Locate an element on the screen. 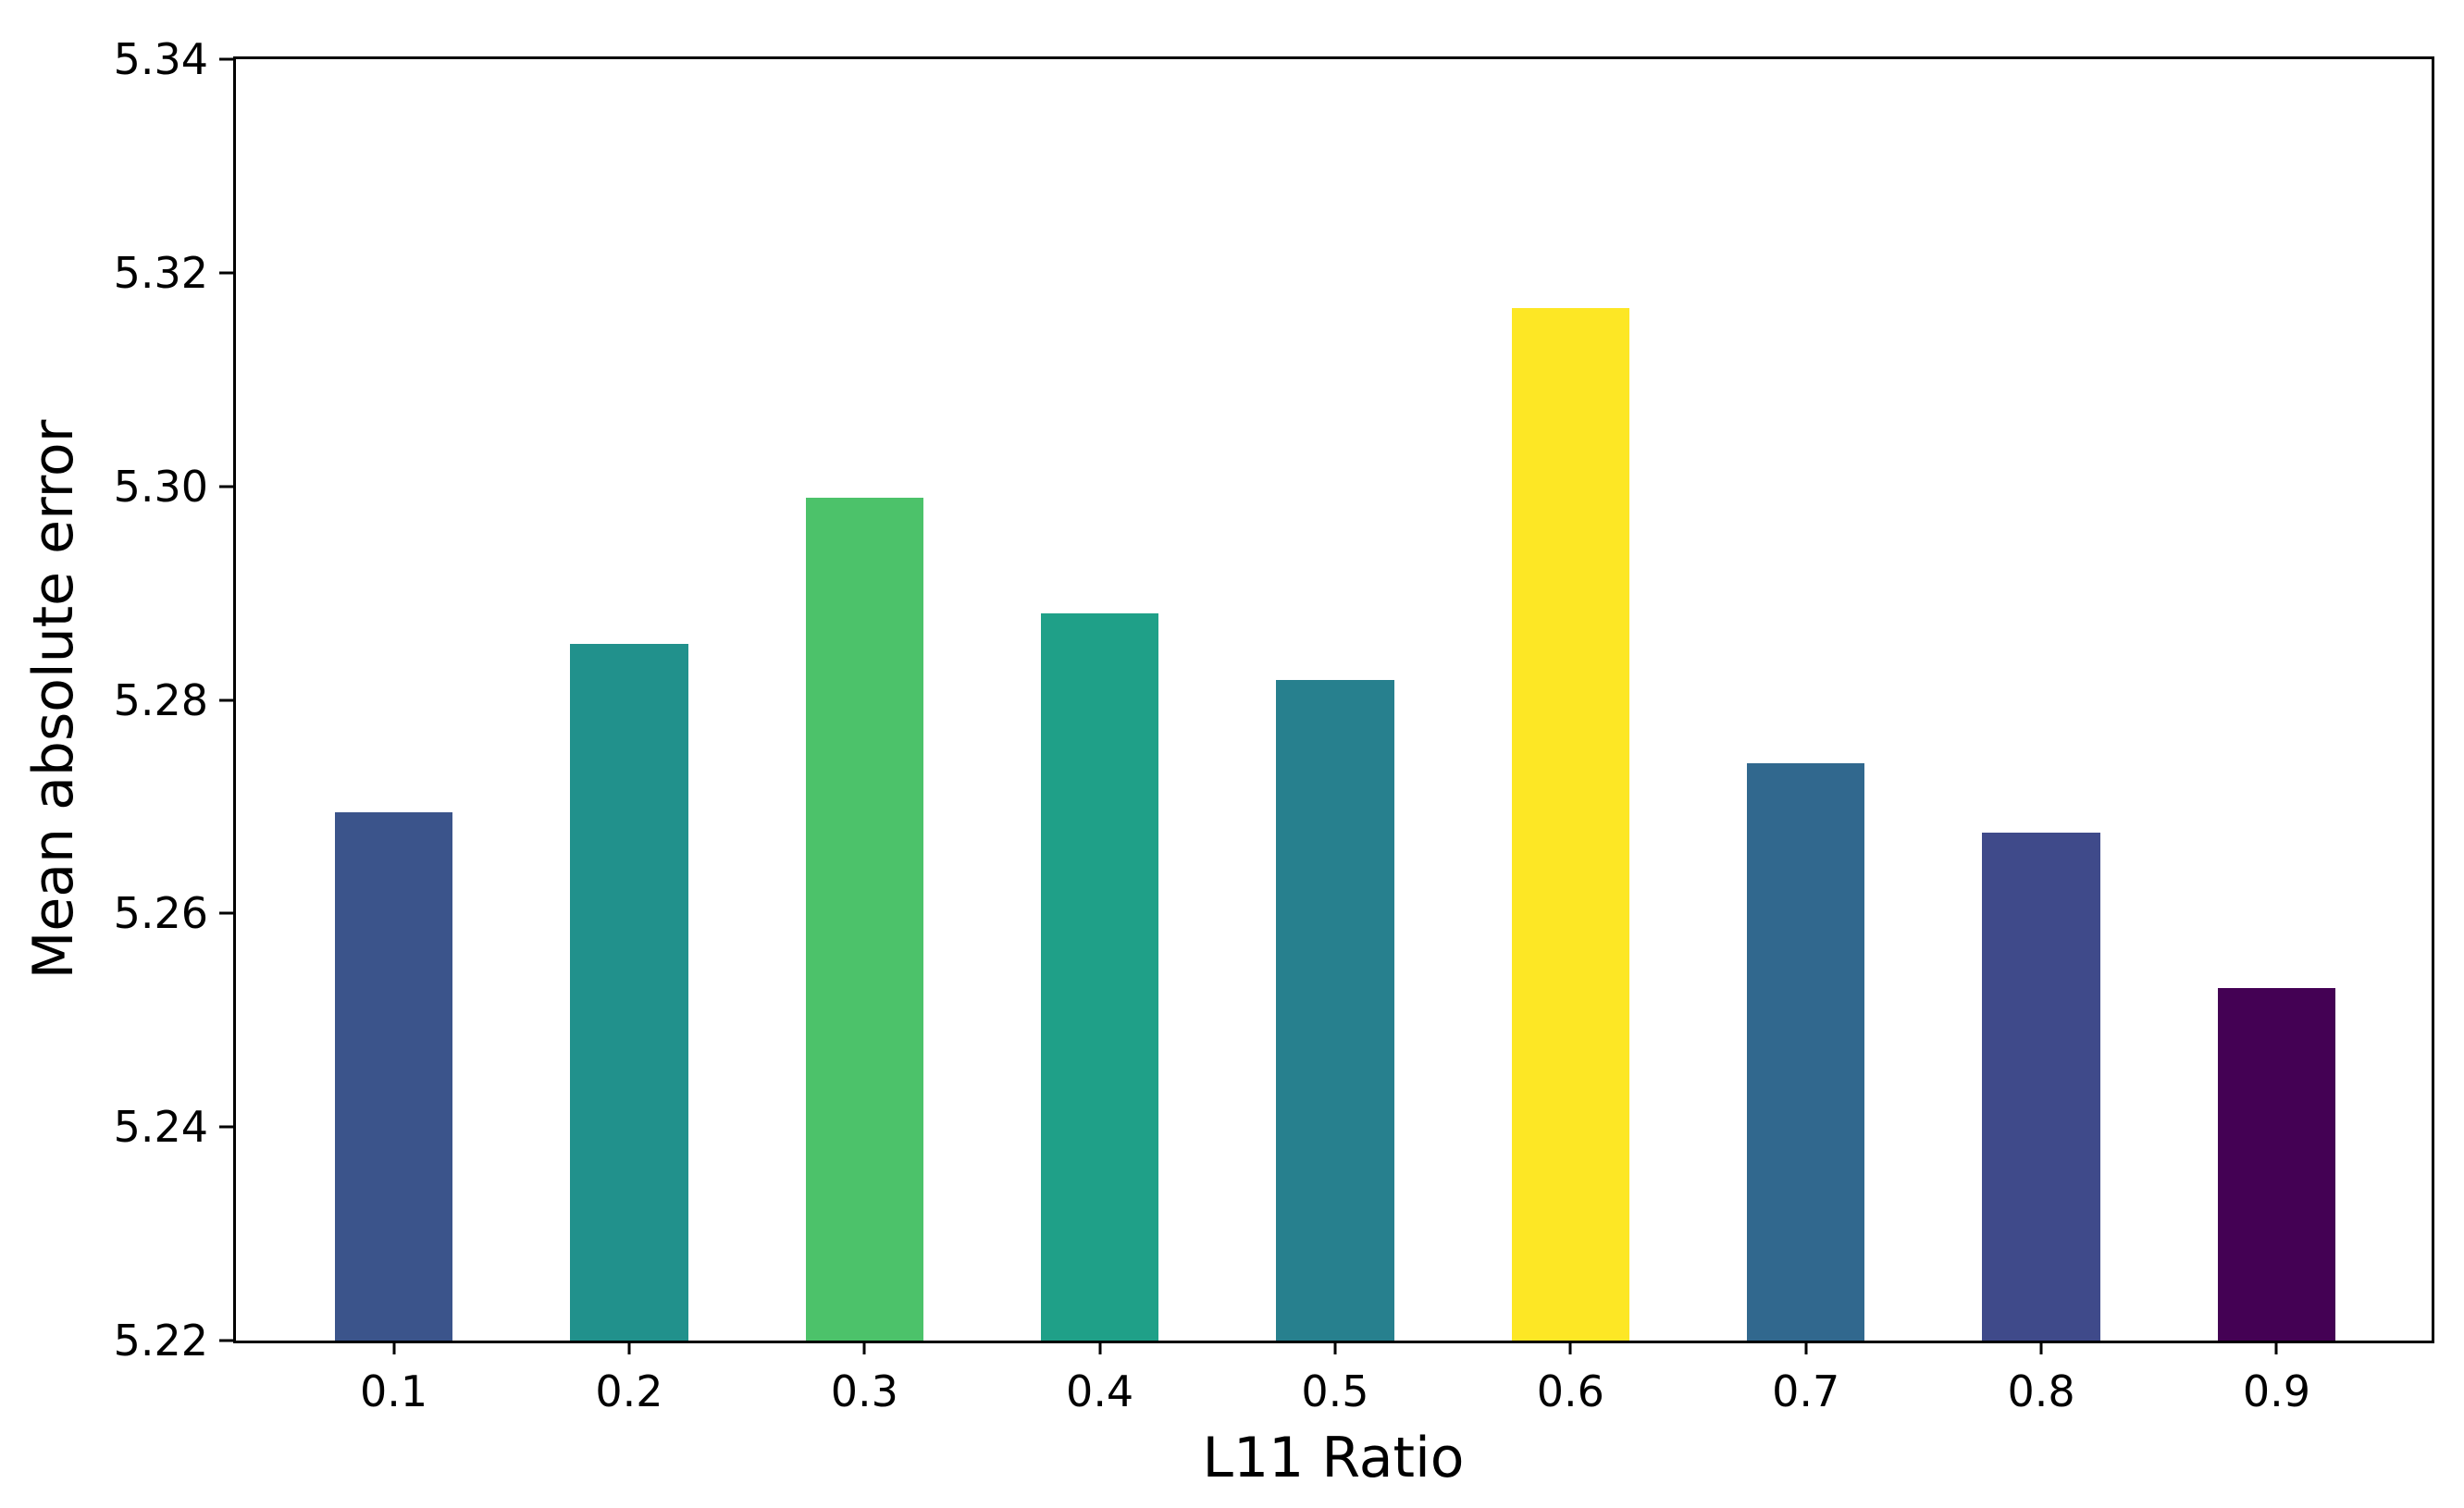 The width and height of the screenshot is (2464, 1508). x-tick-label: 0.4 is located at coordinates (1100, 1391).